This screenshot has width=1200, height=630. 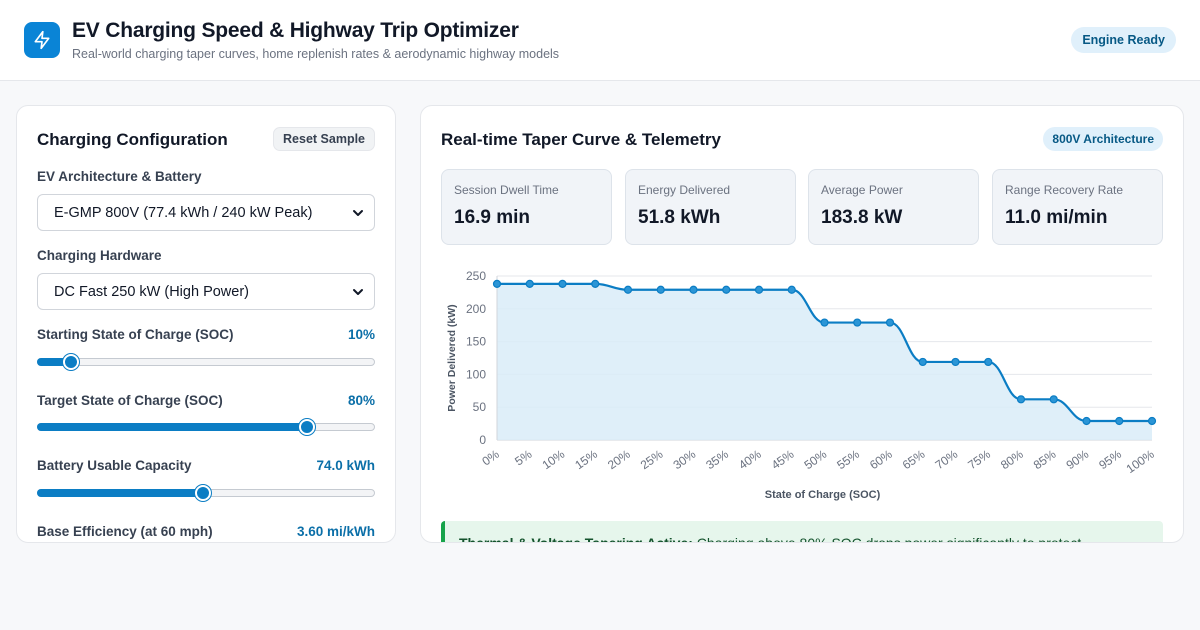 I want to click on architecture-select: E-GMP 800V (77.4 kWh / 240 kW Peak), so click(x=206, y=212).